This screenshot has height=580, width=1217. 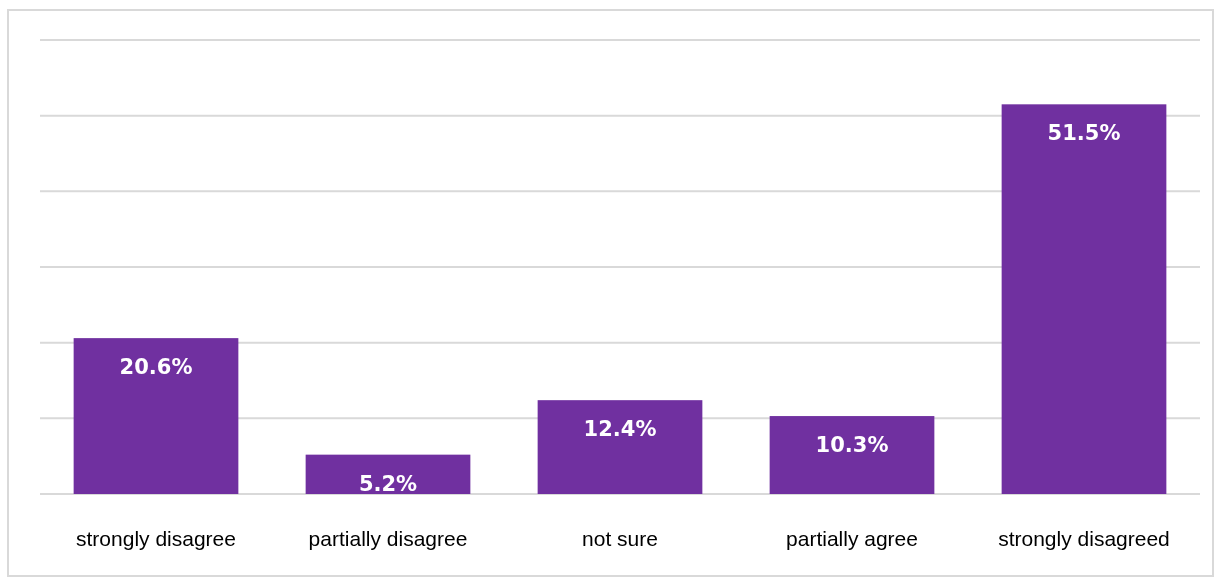 What do you see at coordinates (1084, 133) in the screenshot?
I see `data-label: 51.5%` at bounding box center [1084, 133].